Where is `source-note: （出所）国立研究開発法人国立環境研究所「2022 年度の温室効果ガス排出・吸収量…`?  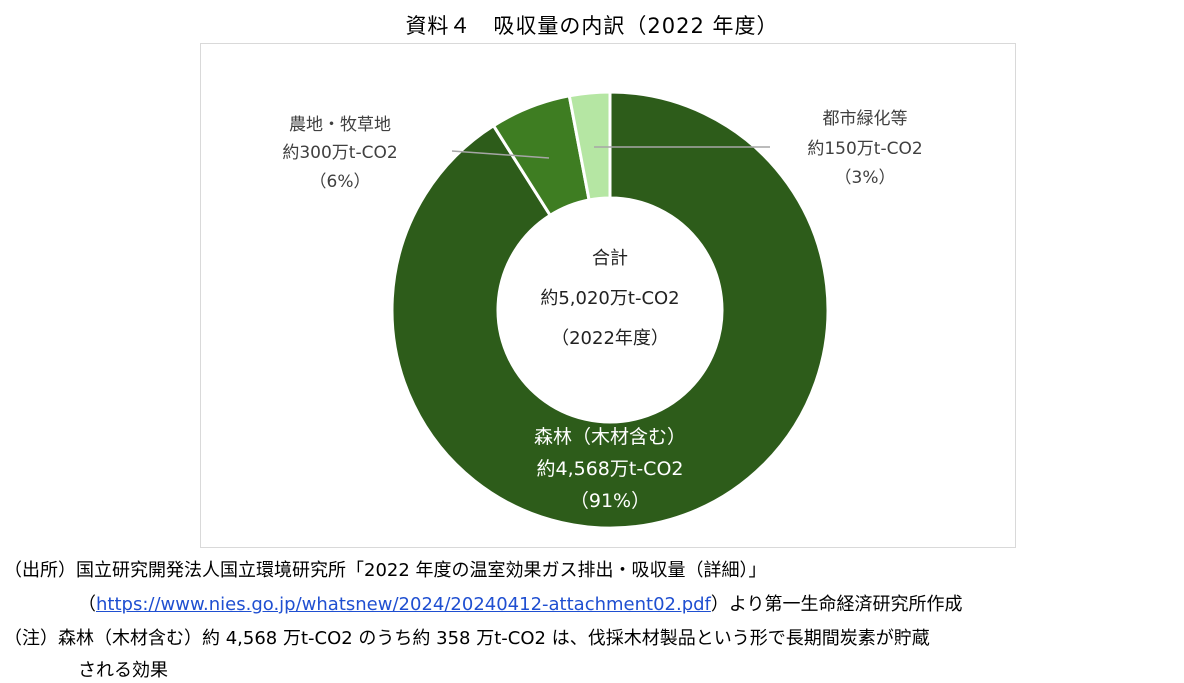 source-note: （出所）国立研究開発法人国立環境研究所「2022 年度の温室効果ガス排出・吸収量… is located at coordinates (385, 570).